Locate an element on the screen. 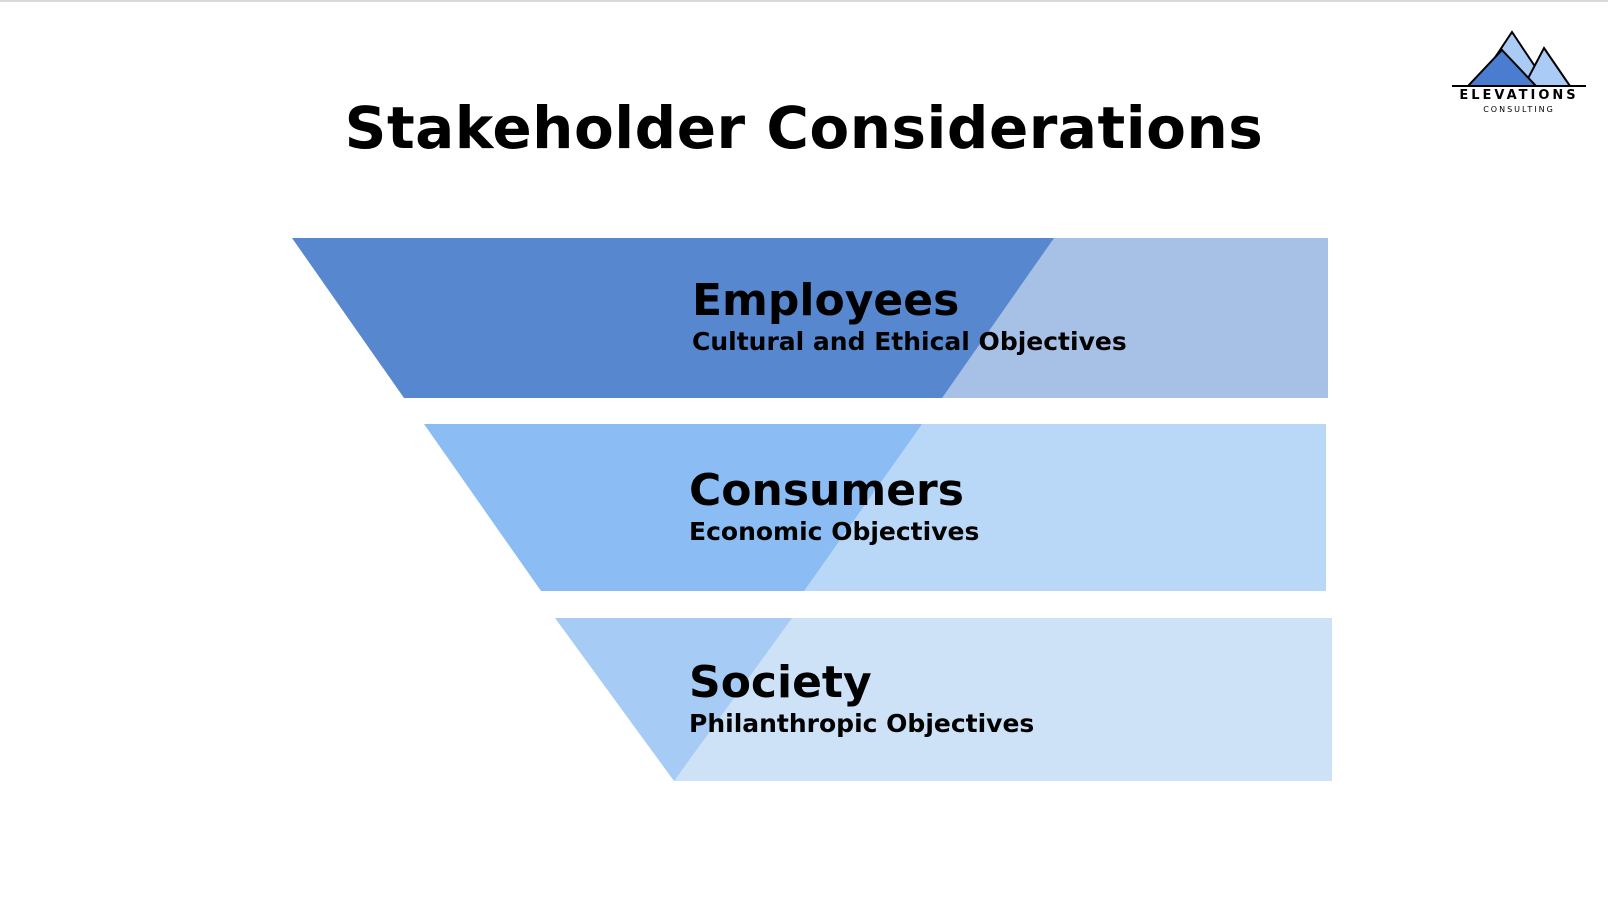  tier-society is located at coordinates (943, 699).